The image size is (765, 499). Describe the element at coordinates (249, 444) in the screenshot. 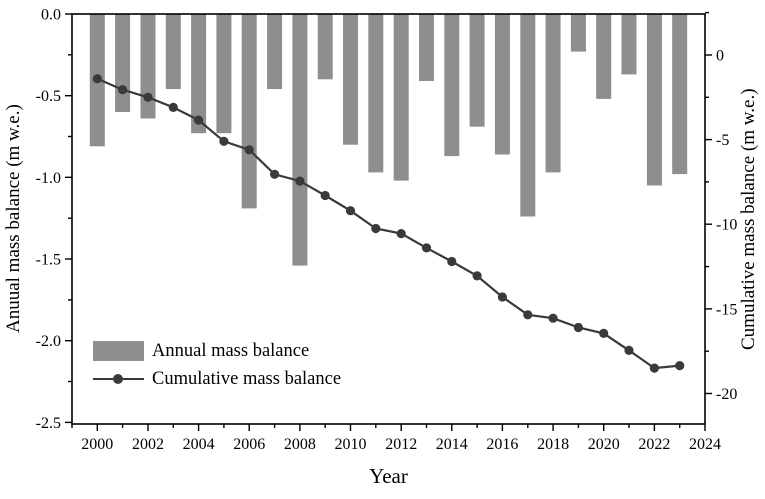

I see `x-tick-label: 2006` at that location.